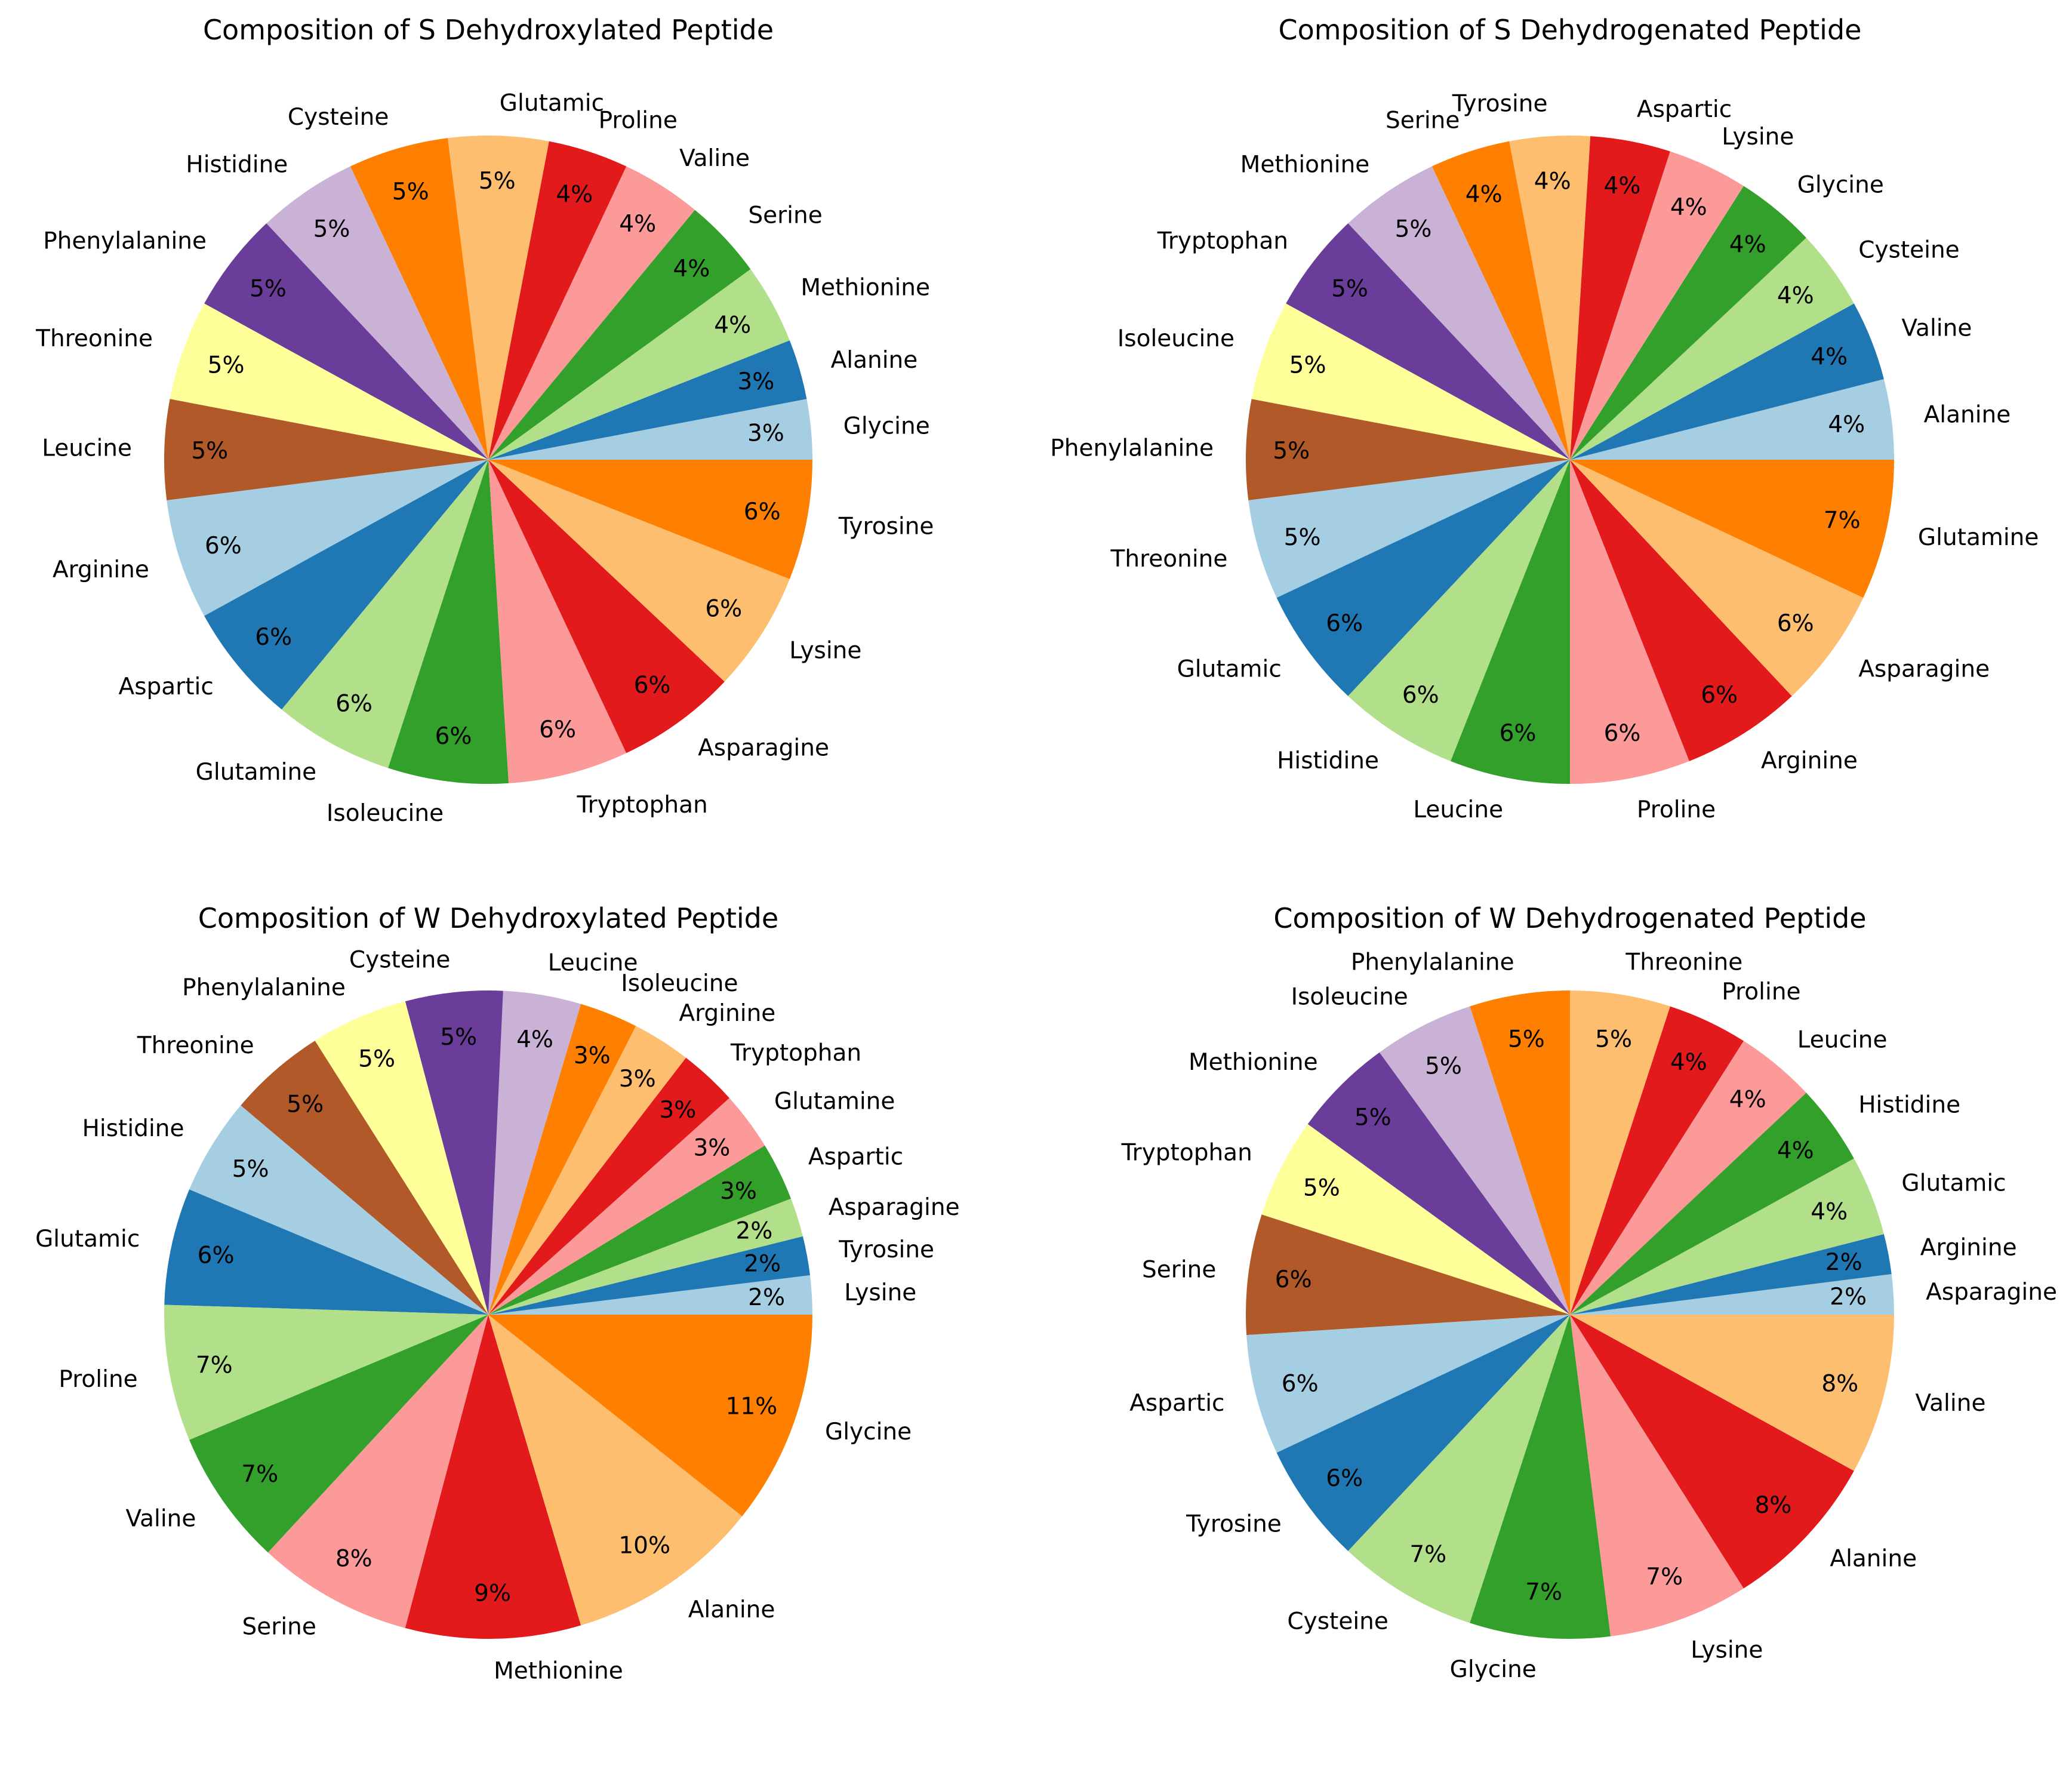 This screenshot has height=1772, width=2072. I want to click on slice-label: Isoleucine, so click(1349, 996).